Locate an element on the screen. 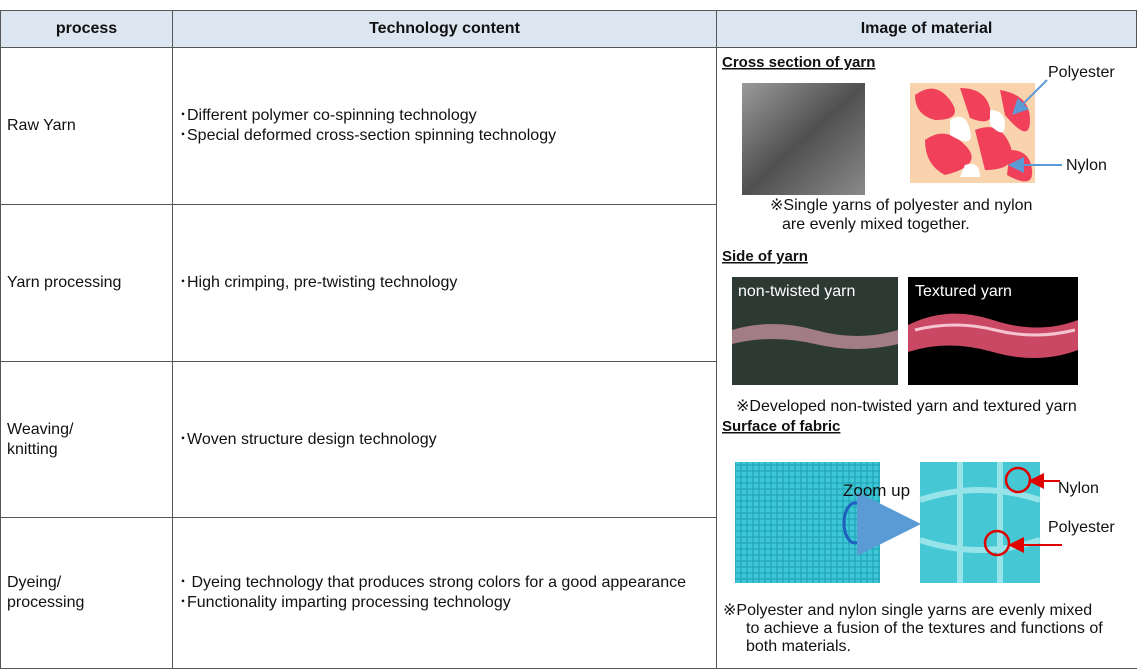 This screenshot has width=1137, height=669. label: non-twisted yarn is located at coordinates (796, 291).